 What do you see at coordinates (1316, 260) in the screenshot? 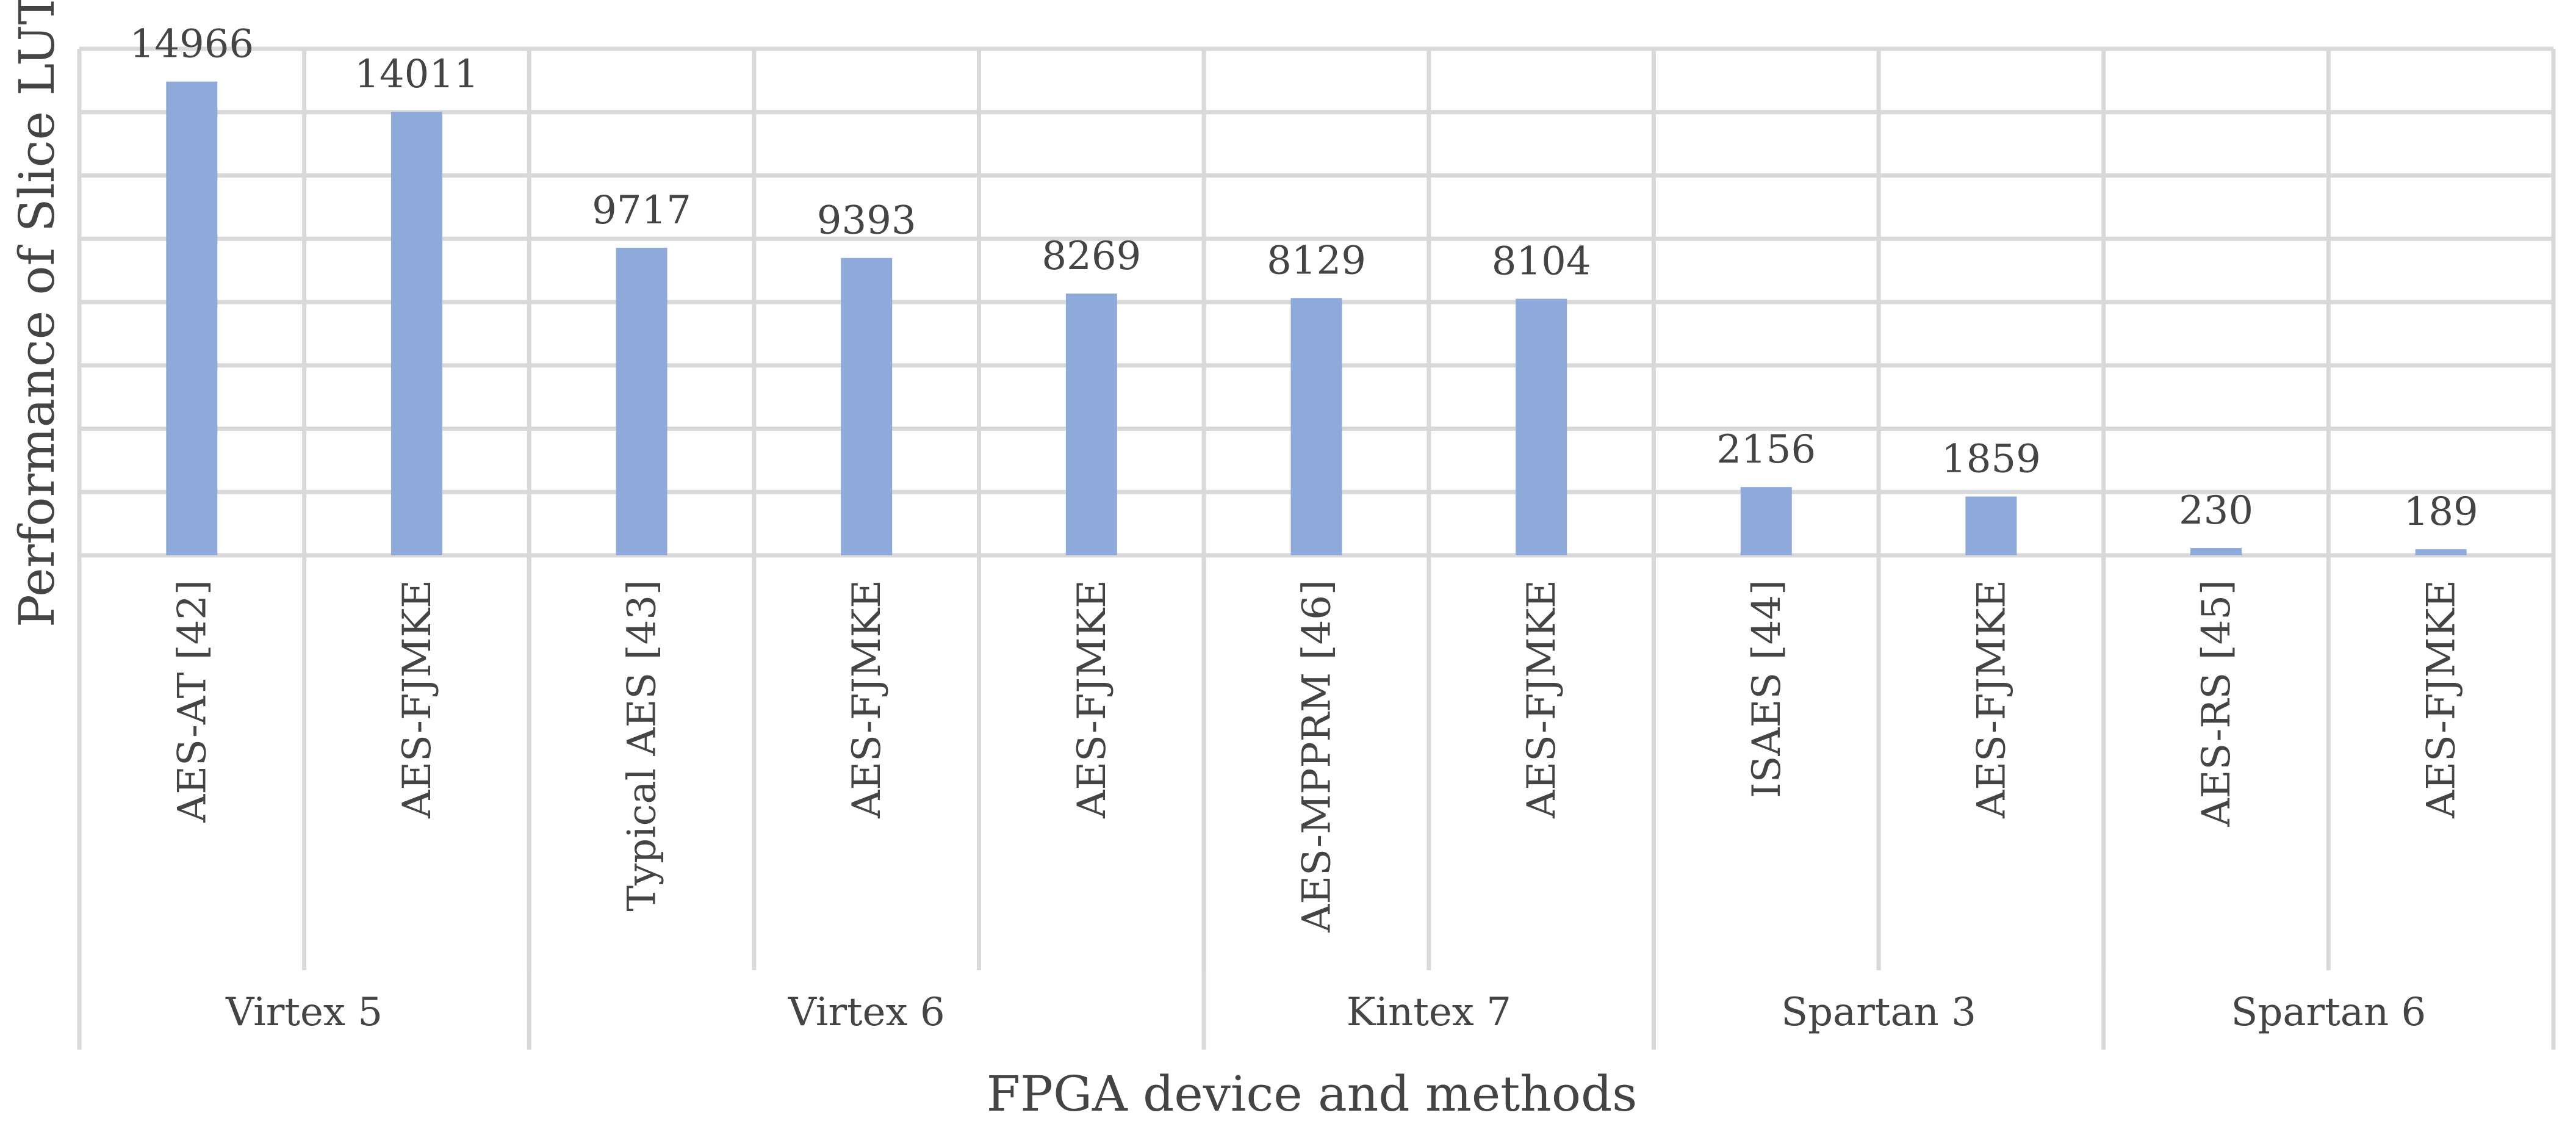
I see `data-label: 8129` at bounding box center [1316, 260].